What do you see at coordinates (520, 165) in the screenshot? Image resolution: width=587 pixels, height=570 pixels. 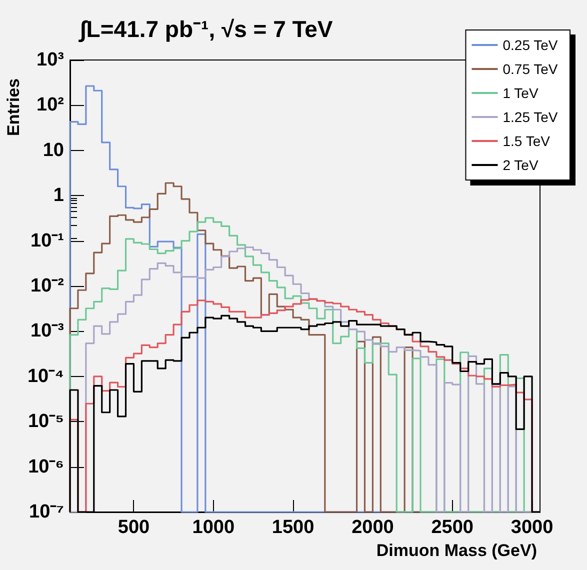 I see `legend-label: 2 TeV` at bounding box center [520, 165].